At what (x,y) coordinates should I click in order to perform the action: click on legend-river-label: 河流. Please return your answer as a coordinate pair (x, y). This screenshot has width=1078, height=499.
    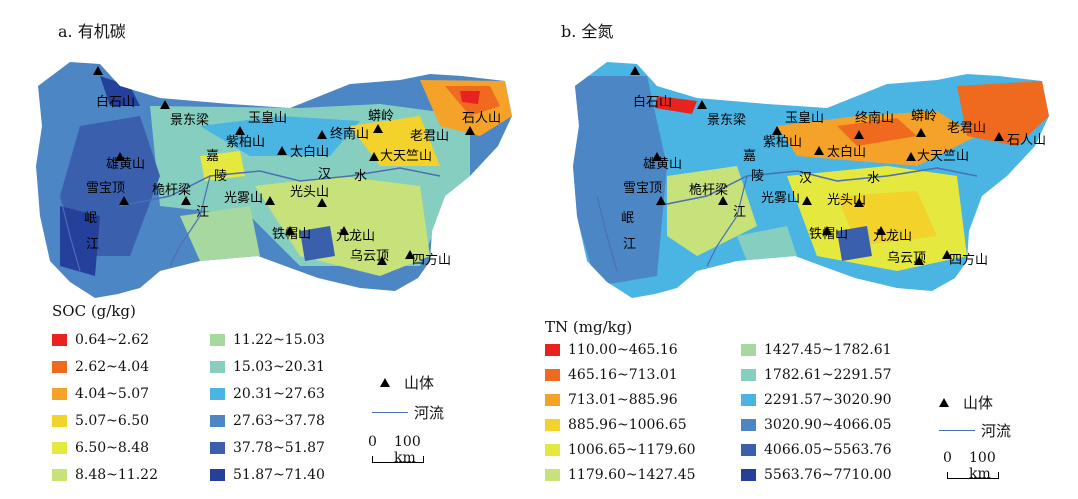
    Looking at the image, I should click on (996, 431).